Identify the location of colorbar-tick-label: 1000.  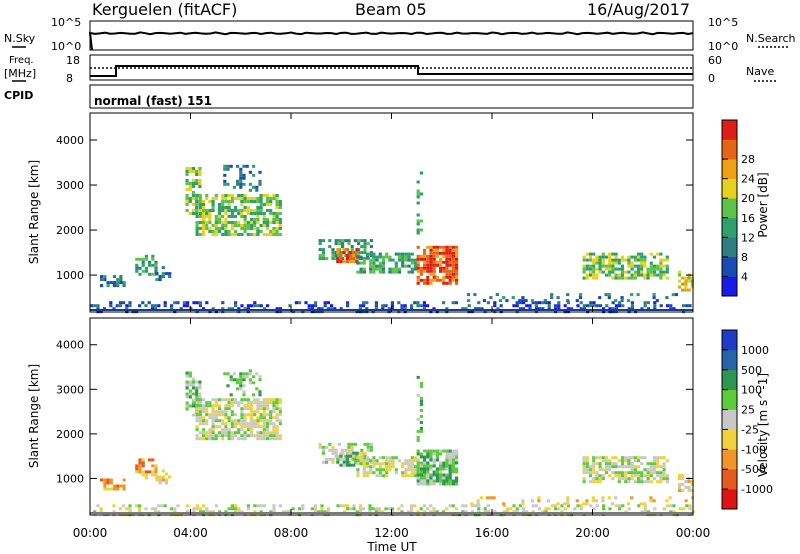
(755, 350).